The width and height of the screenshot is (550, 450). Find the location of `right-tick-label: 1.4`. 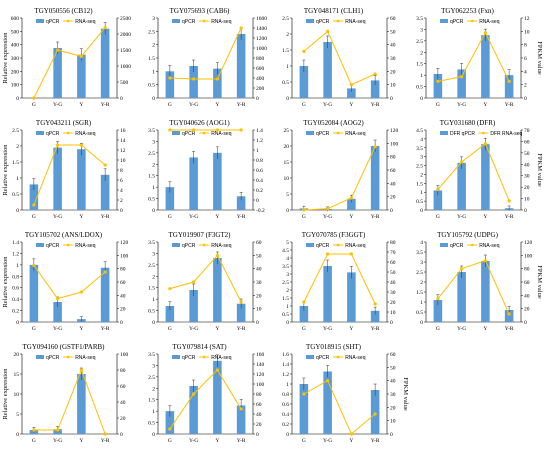

right-tick-label: 1.4 is located at coordinates (259, 131).